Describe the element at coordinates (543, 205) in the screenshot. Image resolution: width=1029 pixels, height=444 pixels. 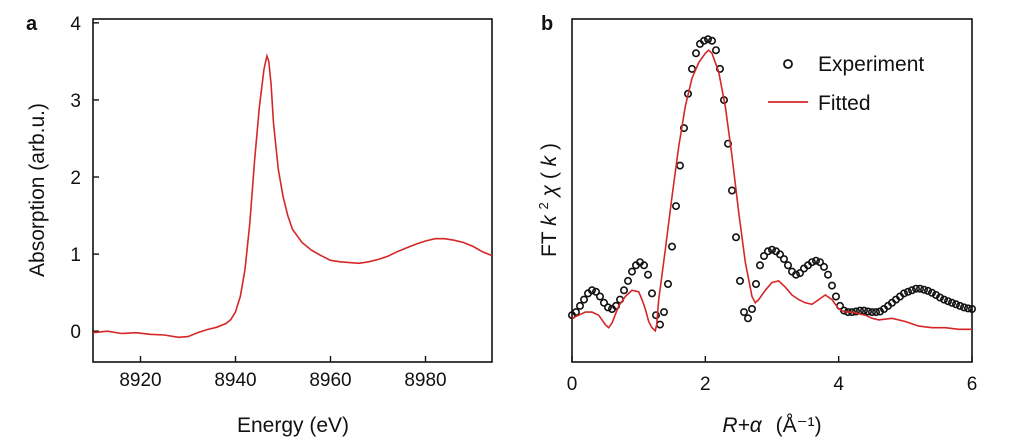
I see `panel-b-ylabel-sup: 2` at that location.